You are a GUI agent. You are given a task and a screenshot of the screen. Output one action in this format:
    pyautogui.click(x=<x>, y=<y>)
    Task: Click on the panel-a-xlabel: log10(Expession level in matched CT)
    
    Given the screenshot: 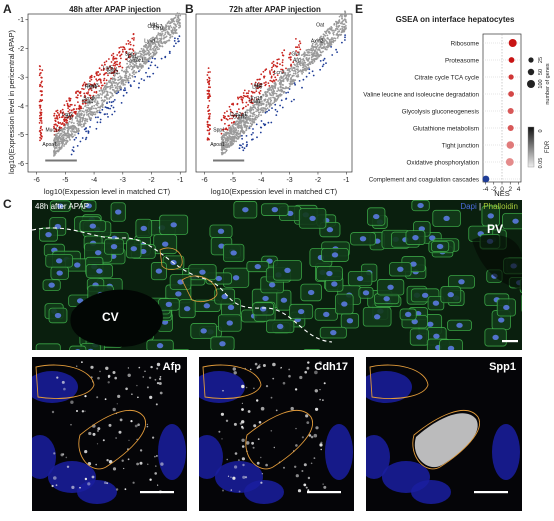 What is the action you would take?
    pyautogui.click(x=107, y=191)
    